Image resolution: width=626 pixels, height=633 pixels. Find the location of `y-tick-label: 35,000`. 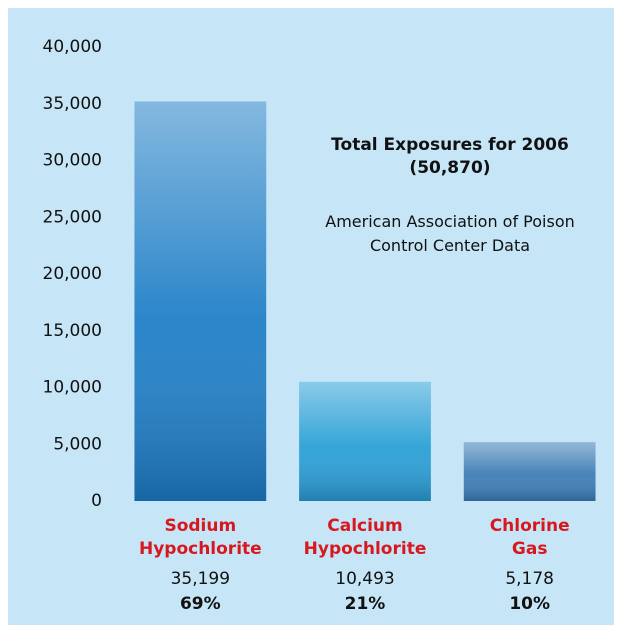

y-tick-label: 35,000 is located at coordinates (72, 104).